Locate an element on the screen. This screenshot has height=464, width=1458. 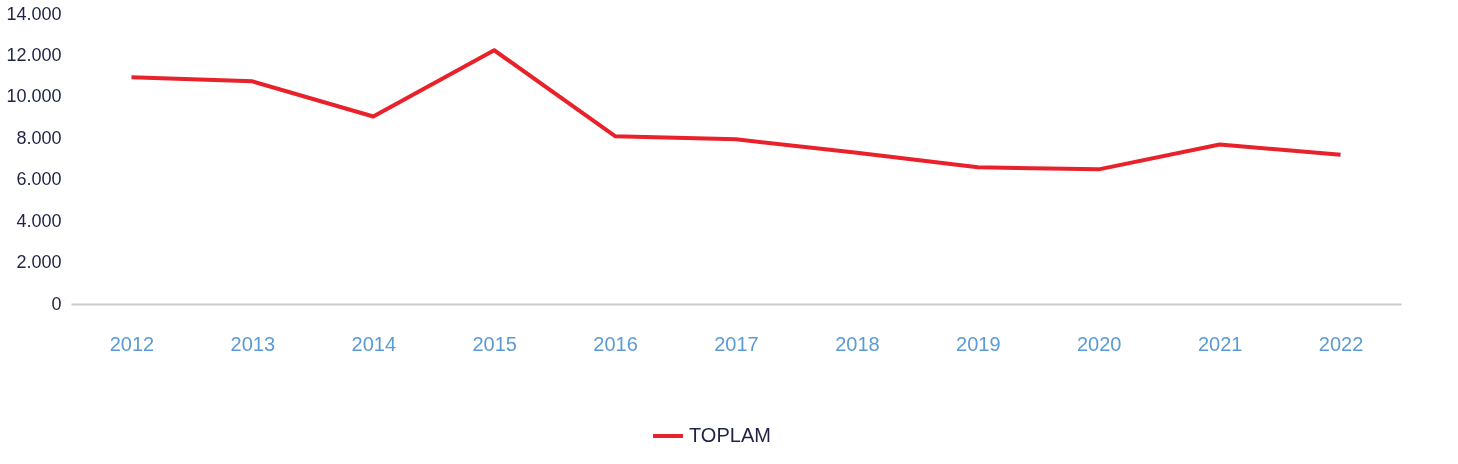
y-tick-label: 8.000 is located at coordinates (39, 137).